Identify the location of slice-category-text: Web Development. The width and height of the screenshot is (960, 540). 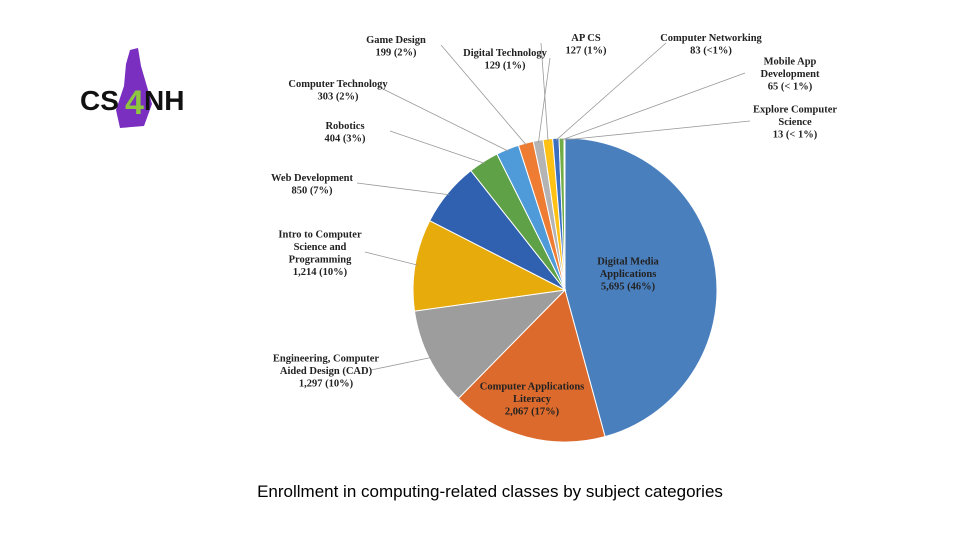
(312, 178).